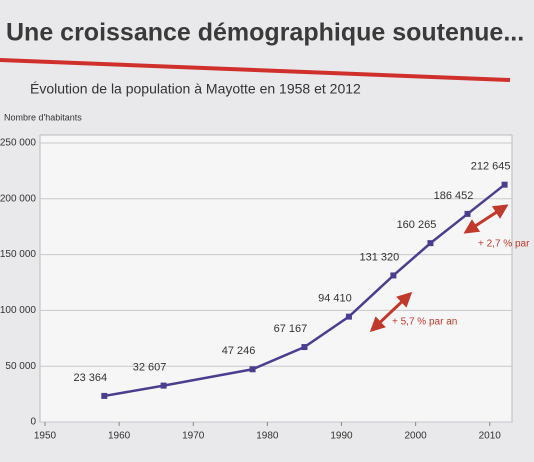 The width and height of the screenshot is (534, 462). What do you see at coordinates (491, 167) in the screenshot?
I see `data-label: 212 645` at bounding box center [491, 167].